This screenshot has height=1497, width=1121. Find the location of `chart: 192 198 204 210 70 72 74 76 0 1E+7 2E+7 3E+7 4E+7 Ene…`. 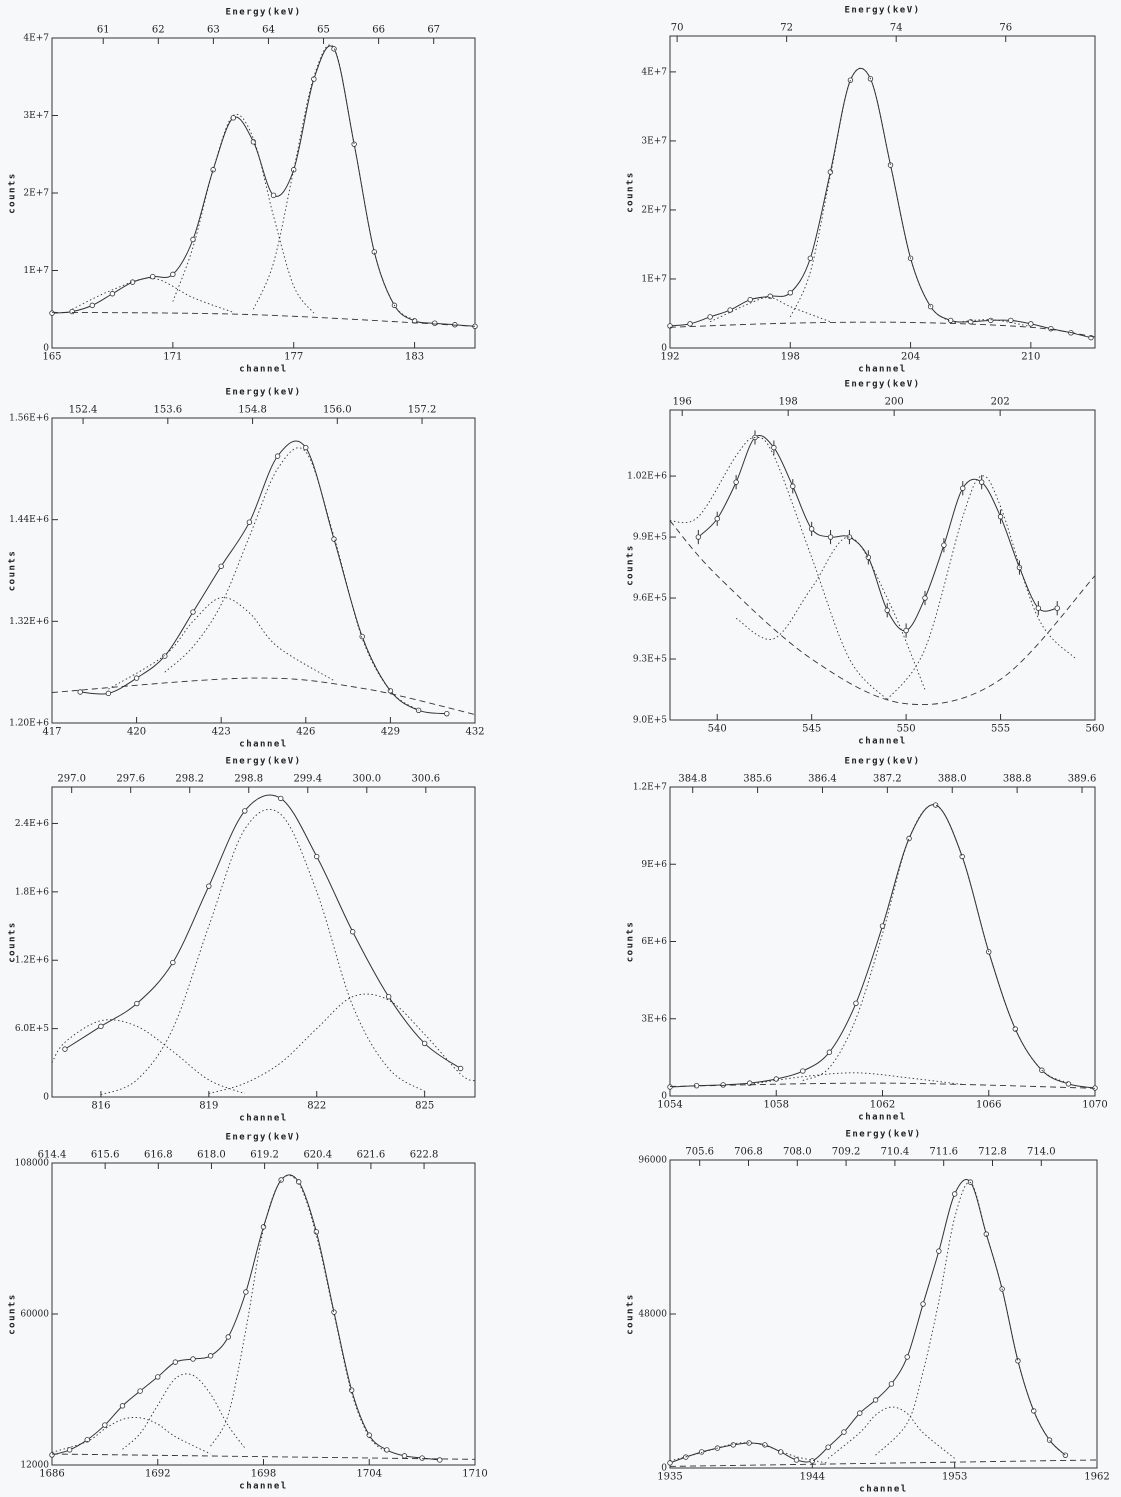

chart: 192 198 204 210 70 72 74 76 0 1E+7 2E+7 3E+7 4E+7 Ene… is located at coordinates (861, 190).